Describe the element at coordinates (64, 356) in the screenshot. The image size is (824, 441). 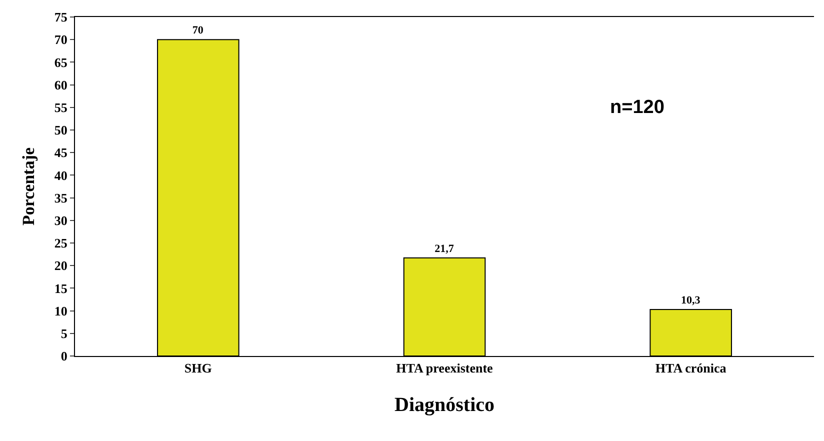
I see `y-tick-label: 0` at that location.